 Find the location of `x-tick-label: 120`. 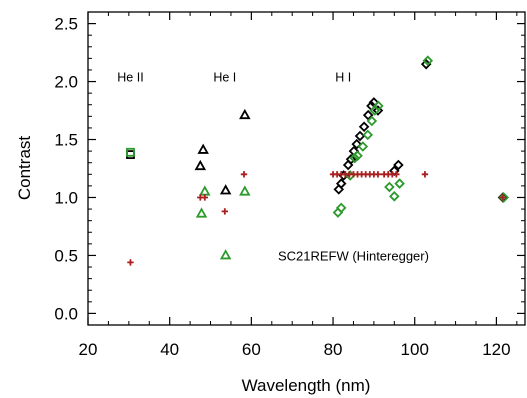

x-tick-label: 120 is located at coordinates (496, 349).